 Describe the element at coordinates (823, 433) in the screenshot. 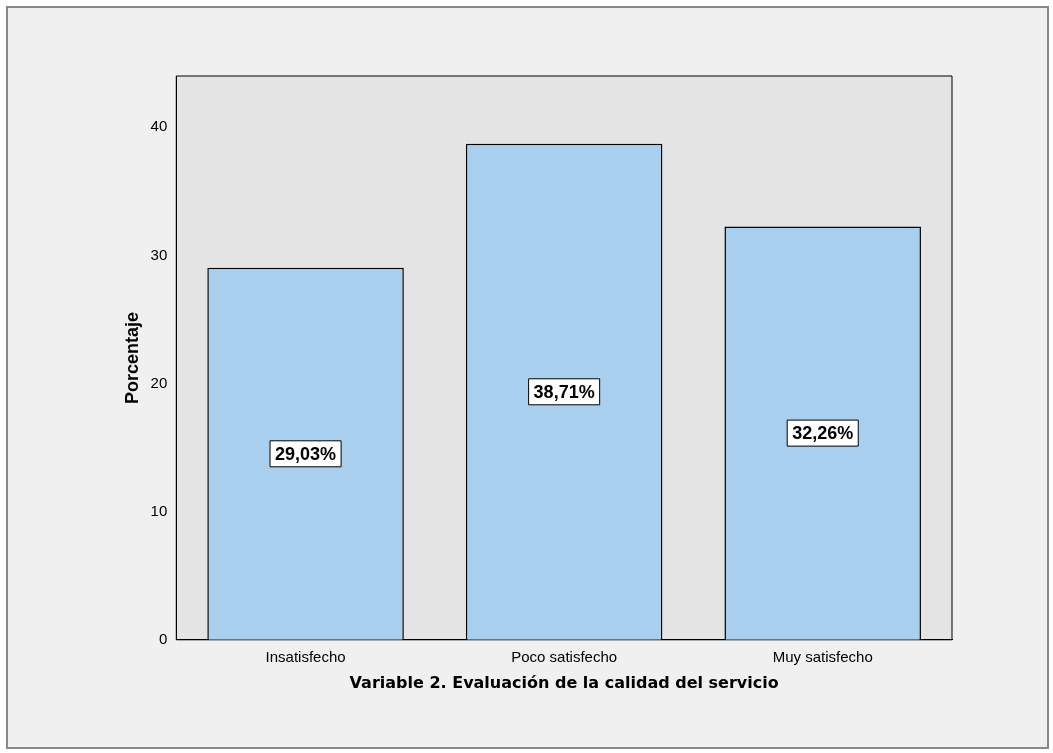

I see `data-label: 32,26%` at that location.